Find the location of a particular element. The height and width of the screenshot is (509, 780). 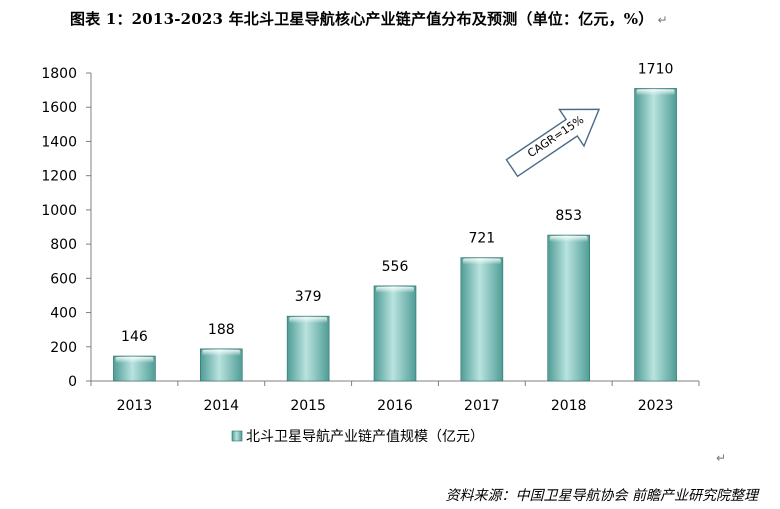

x-tick-label: 2023 is located at coordinates (656, 406).